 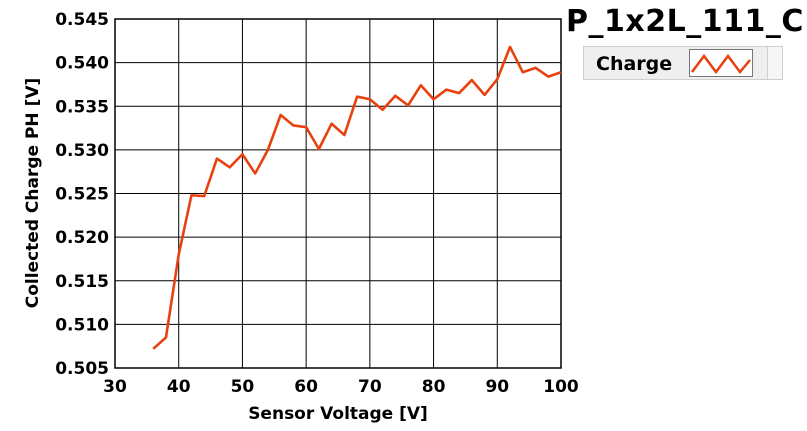 I want to click on y-tick-label: 0.510, so click(x=82, y=325).